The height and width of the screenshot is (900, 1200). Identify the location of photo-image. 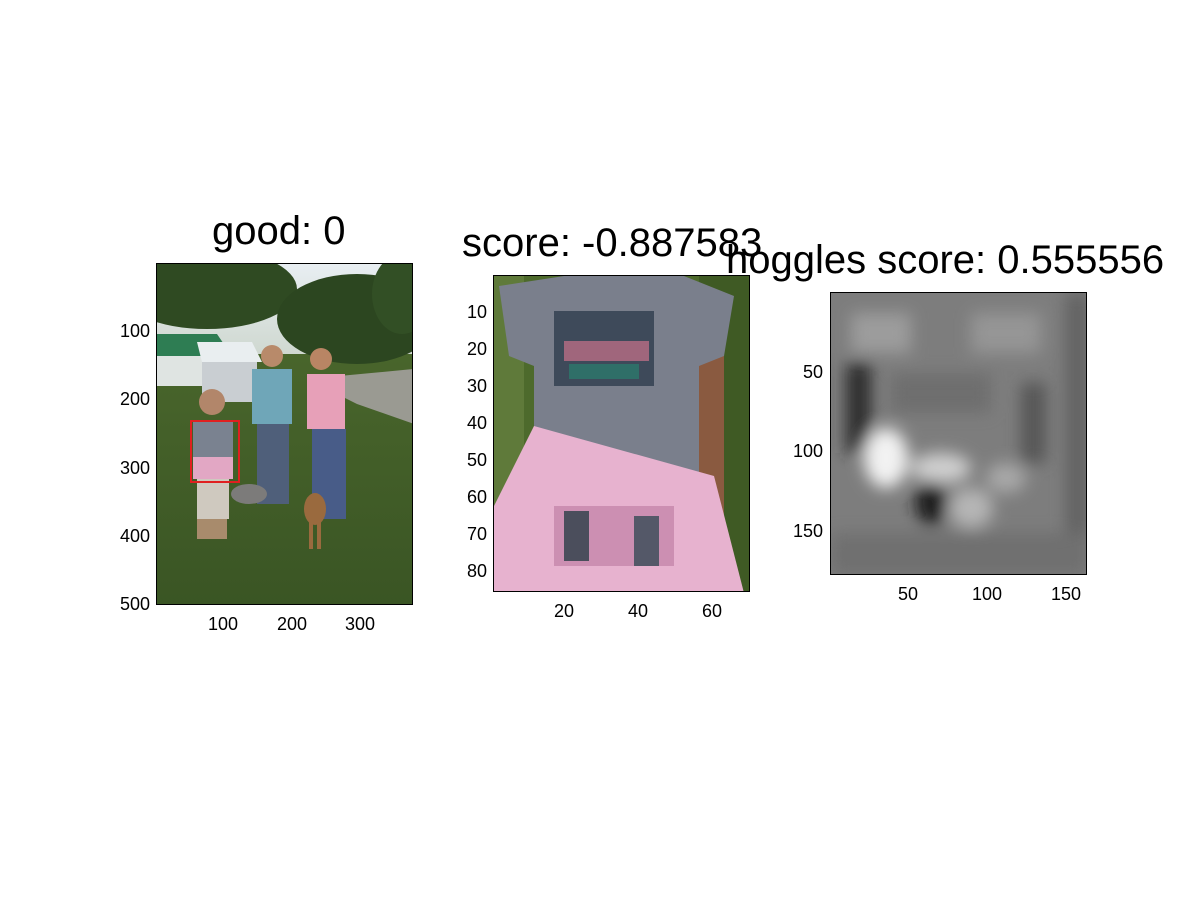
(284, 434).